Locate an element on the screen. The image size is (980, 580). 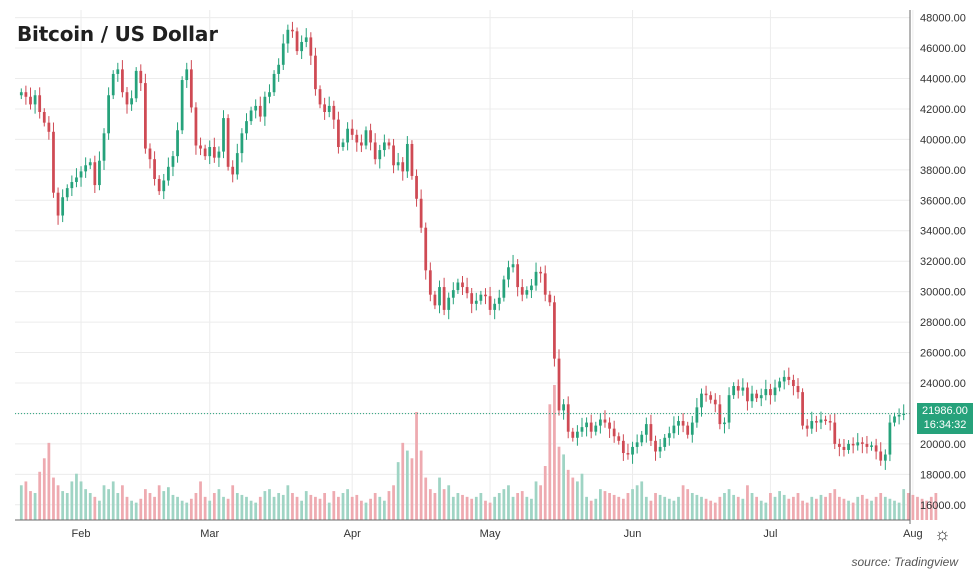
gear-icon: ☼ is located at coordinates (942, 534).